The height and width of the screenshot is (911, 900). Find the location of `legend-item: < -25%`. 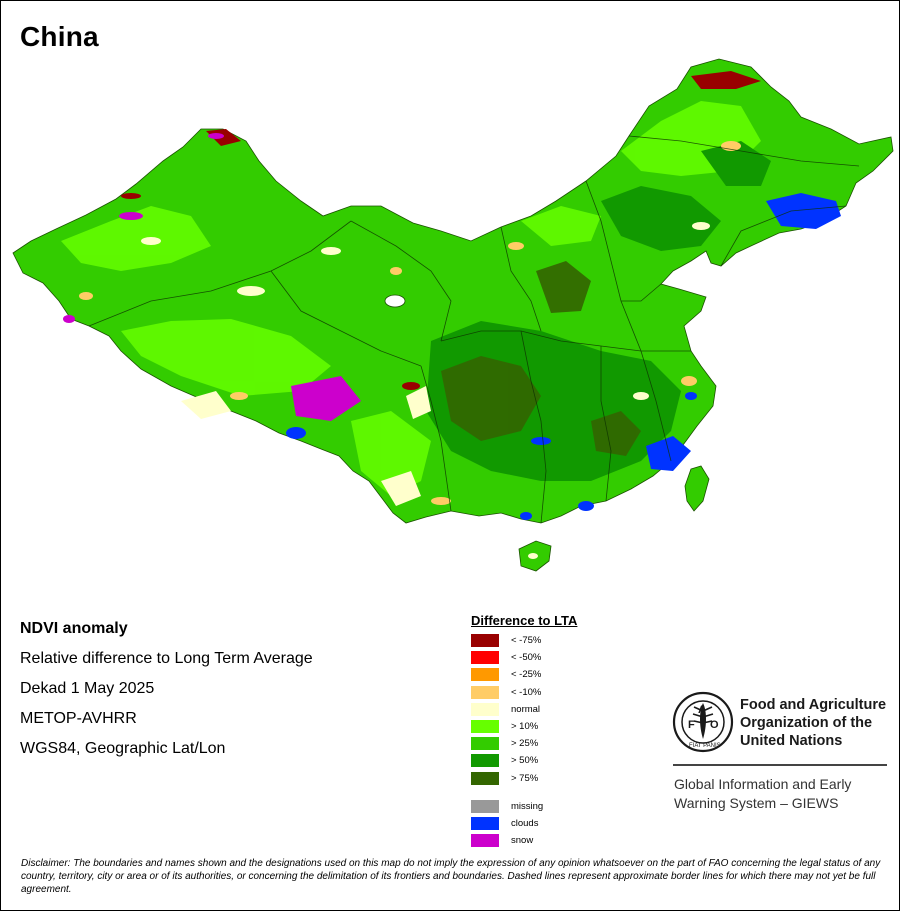

legend-item: < -25% is located at coordinates (524, 674).